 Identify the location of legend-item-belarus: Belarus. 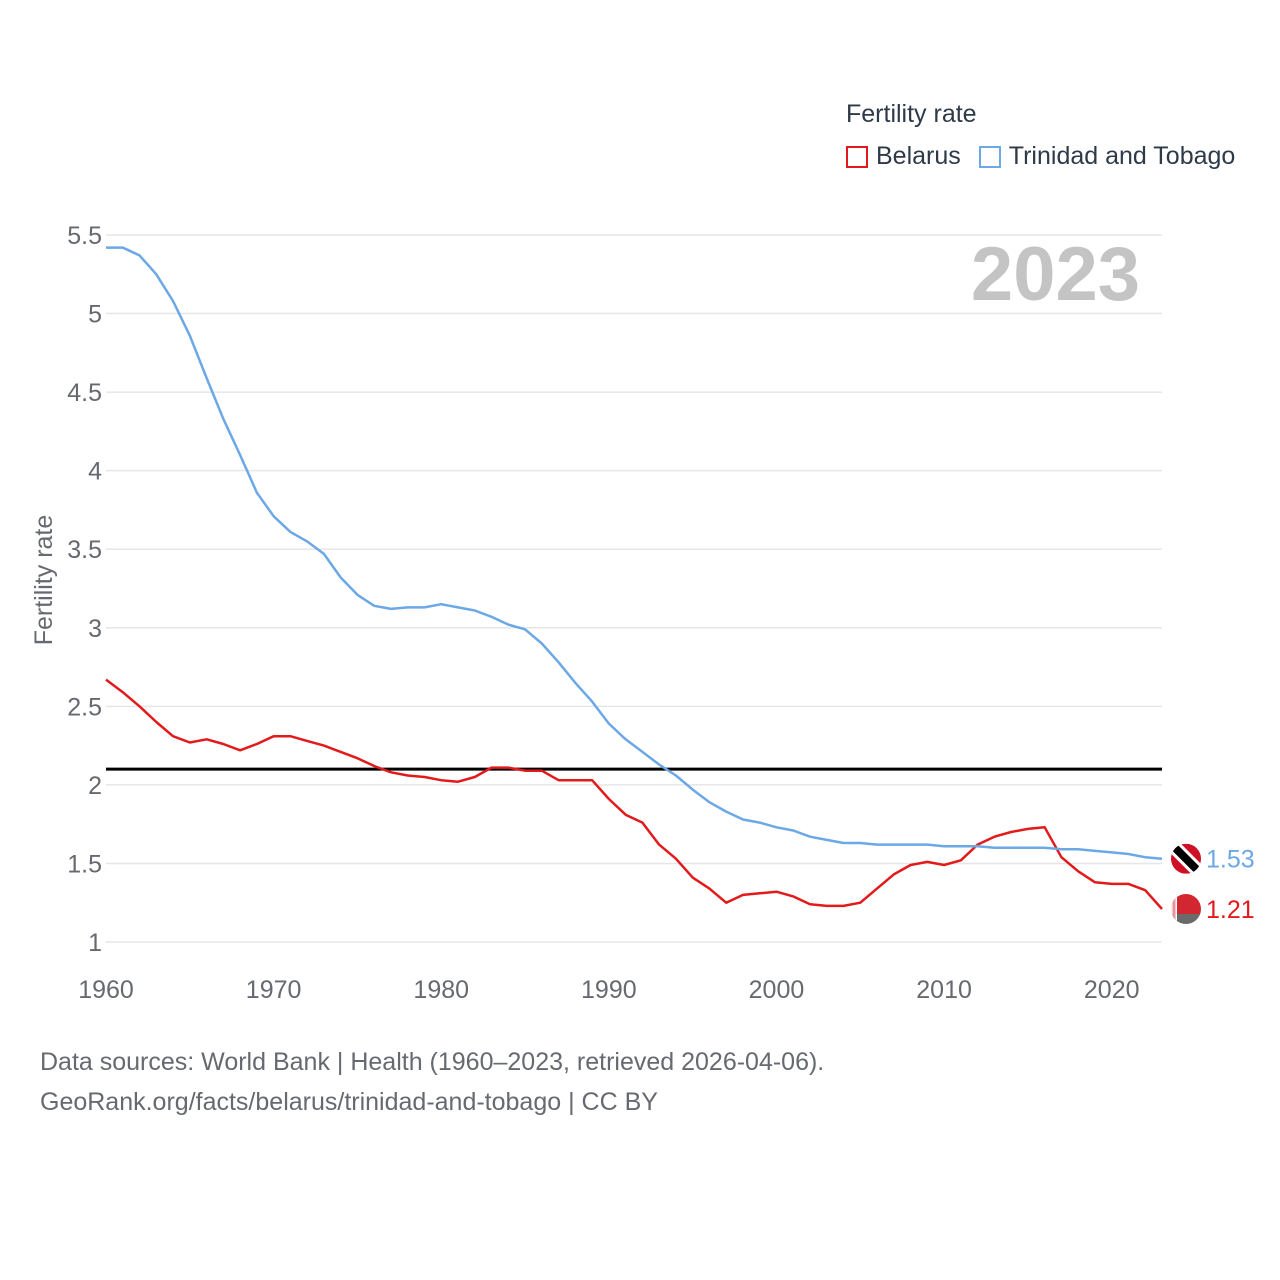
(903, 156).